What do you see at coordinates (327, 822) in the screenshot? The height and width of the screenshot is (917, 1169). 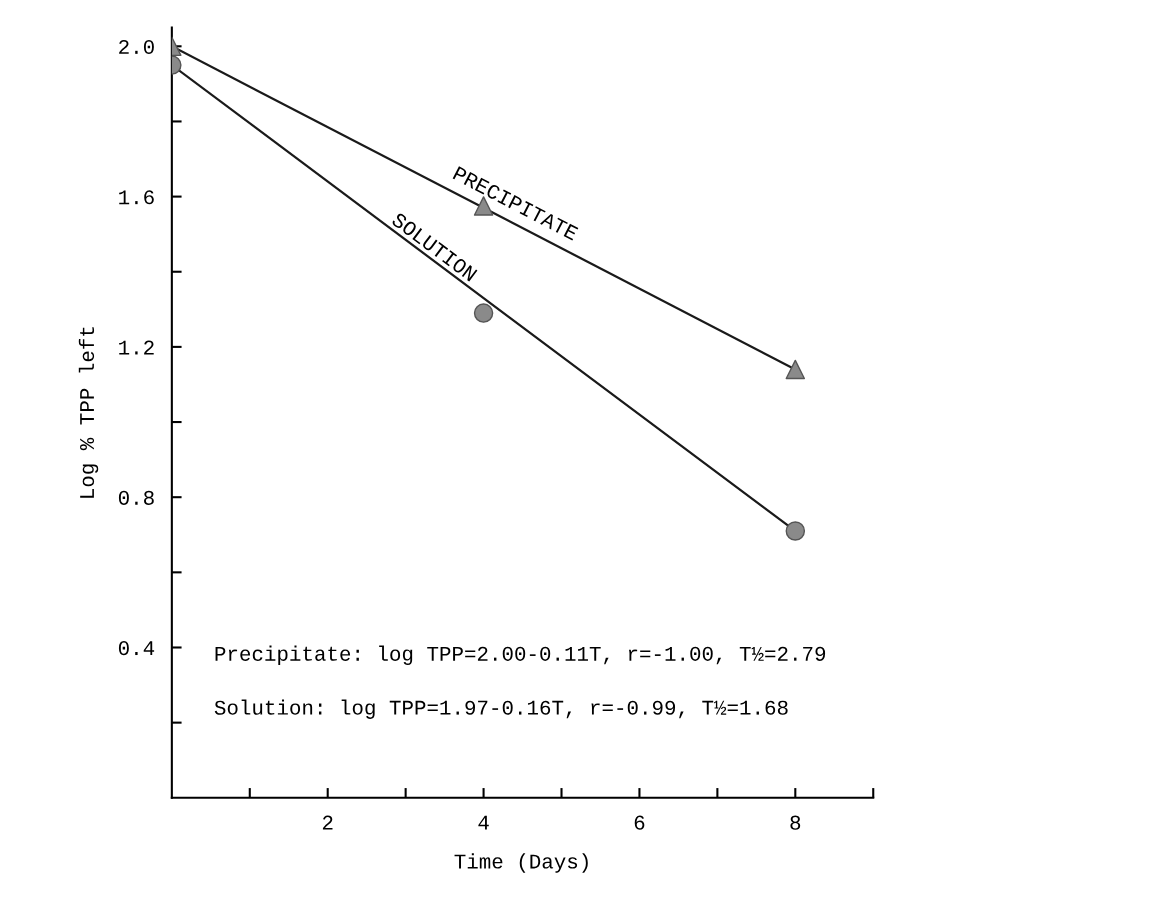 I see `x-tick-label: 2` at bounding box center [327, 822].